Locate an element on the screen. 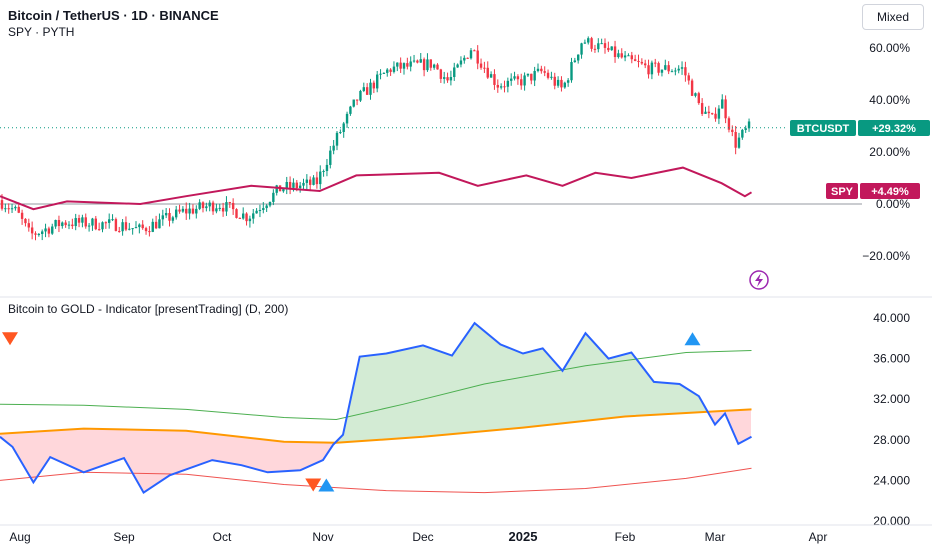 The height and width of the screenshot is (550, 932). bullish-fill is located at coordinates (521, 383).